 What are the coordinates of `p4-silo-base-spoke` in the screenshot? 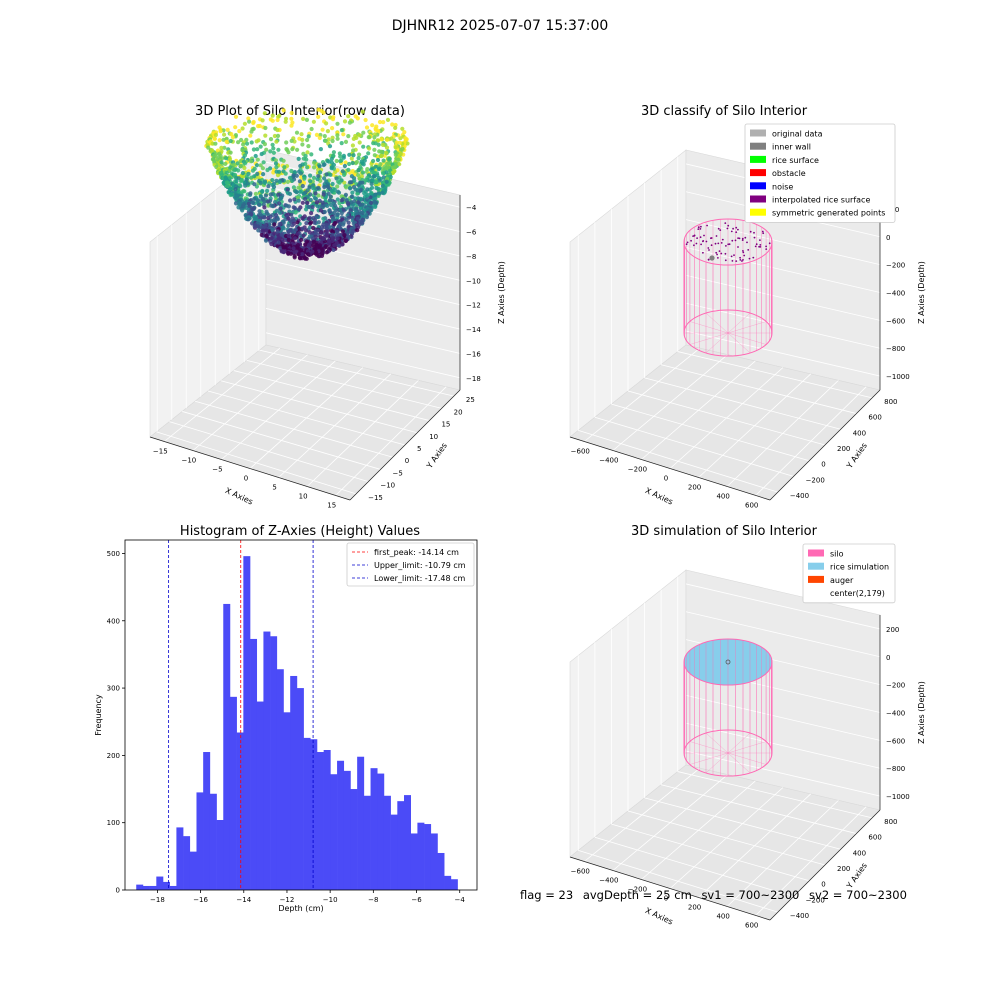 It's located at (747, 758).